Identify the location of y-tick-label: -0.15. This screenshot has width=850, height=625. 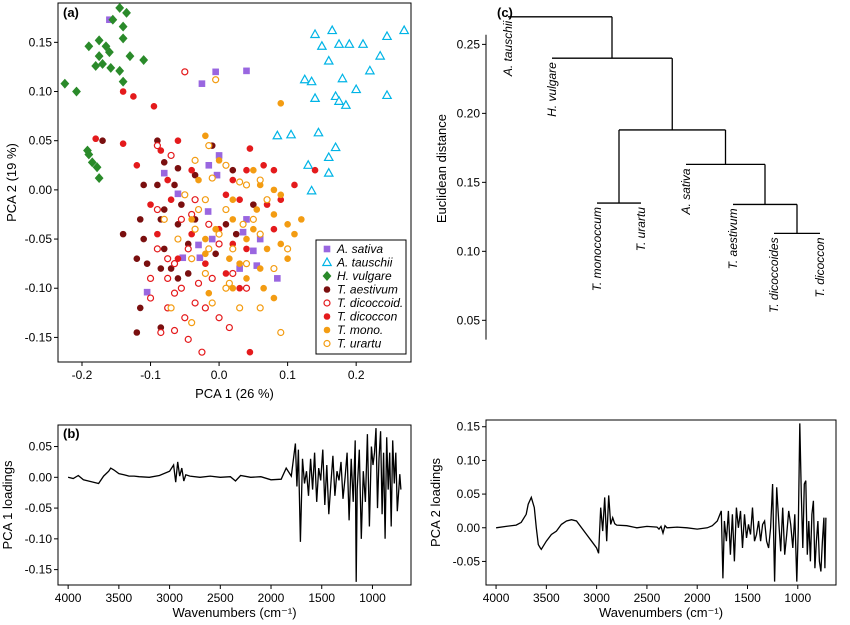
(39, 337).